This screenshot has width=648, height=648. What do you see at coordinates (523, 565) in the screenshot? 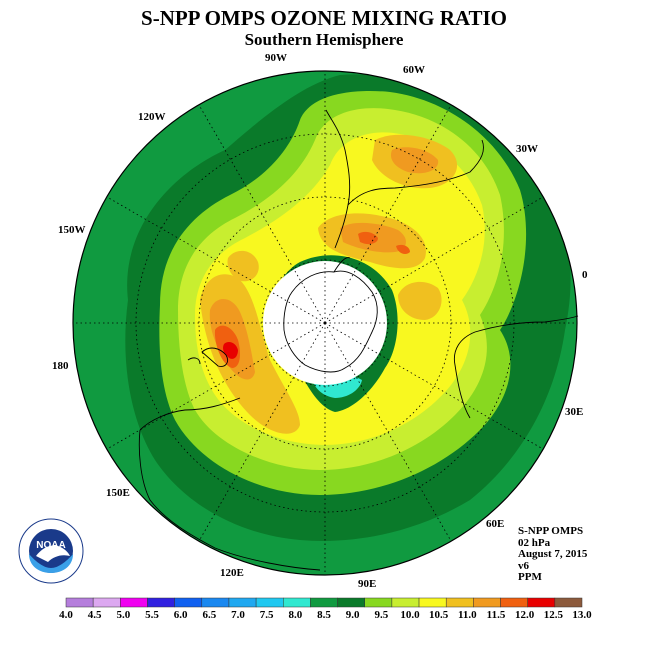
I see `info-version: v6` at bounding box center [523, 565].